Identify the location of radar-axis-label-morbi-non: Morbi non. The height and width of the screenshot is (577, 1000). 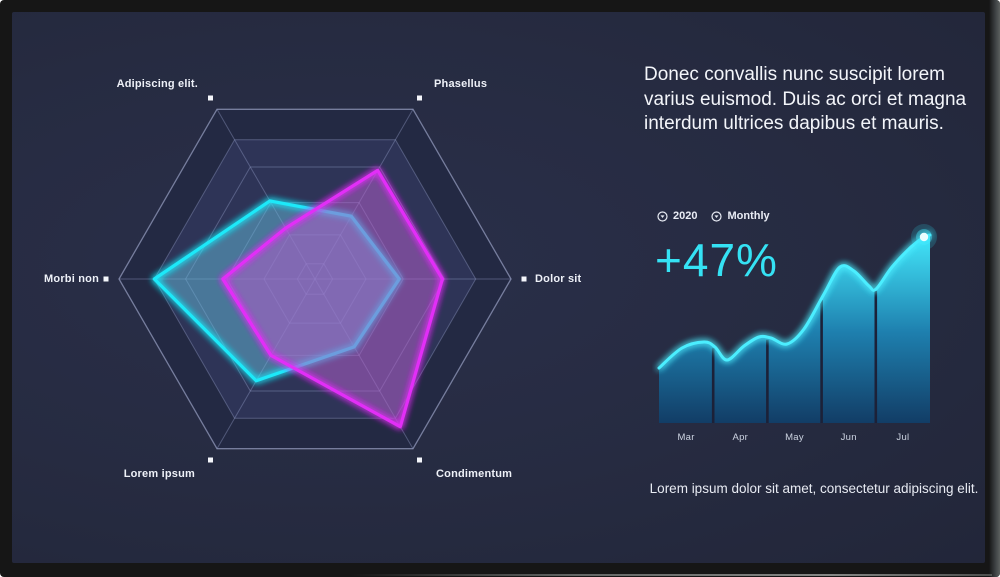
(71, 279).